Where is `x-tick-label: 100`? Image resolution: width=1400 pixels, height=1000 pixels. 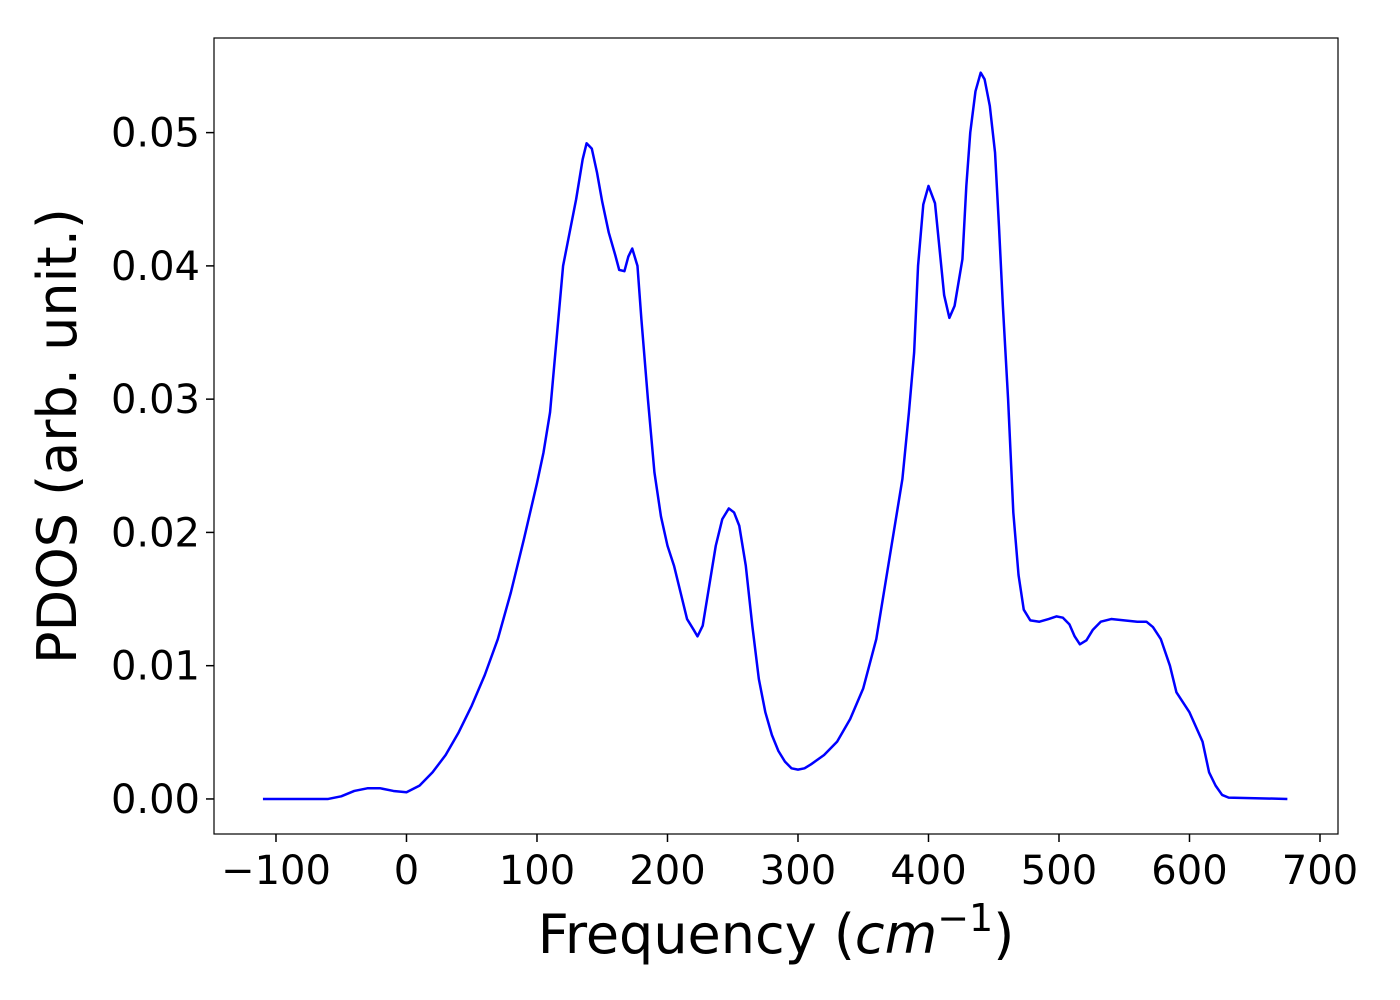
x-tick-label: 100 is located at coordinates (537, 871).